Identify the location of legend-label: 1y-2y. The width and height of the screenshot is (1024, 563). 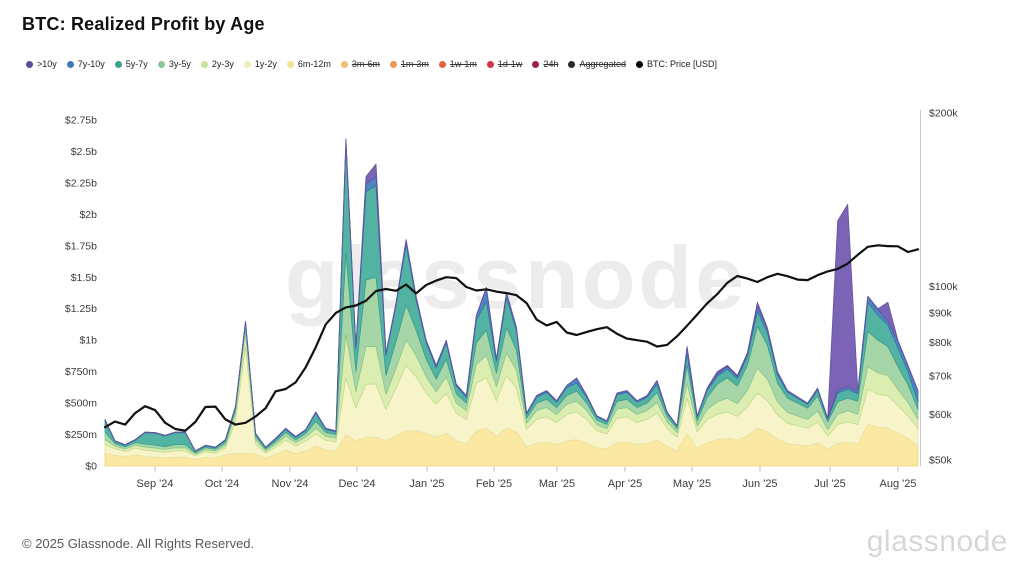
(265, 64).